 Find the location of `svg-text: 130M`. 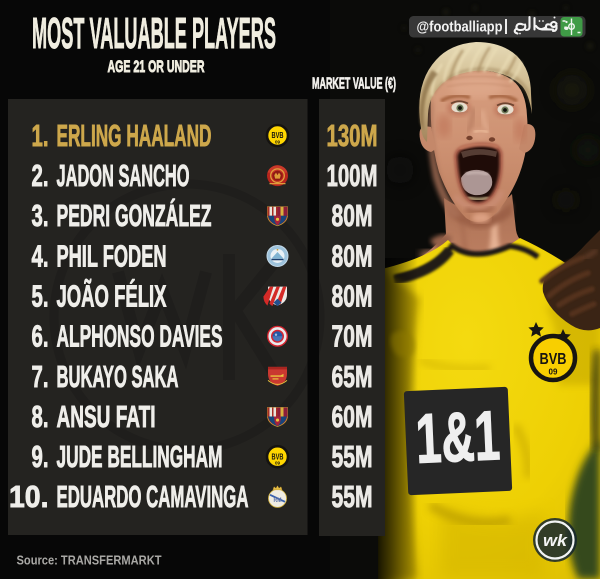

svg-text: 130M is located at coordinates (352, 135).